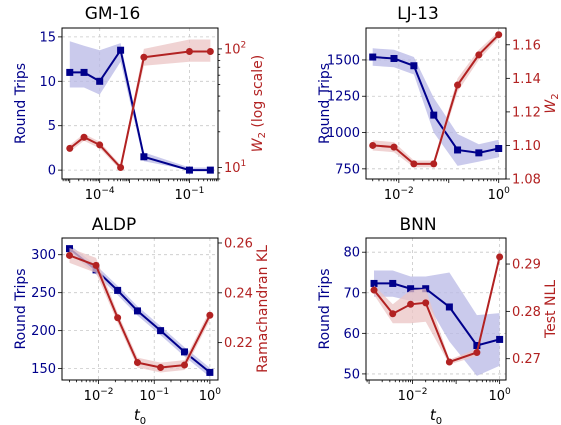 This screenshot has width=561, height=425. What do you see at coordinates (552, 103) in the screenshot?
I see `right-axis-label: W2` at bounding box center [552, 103].